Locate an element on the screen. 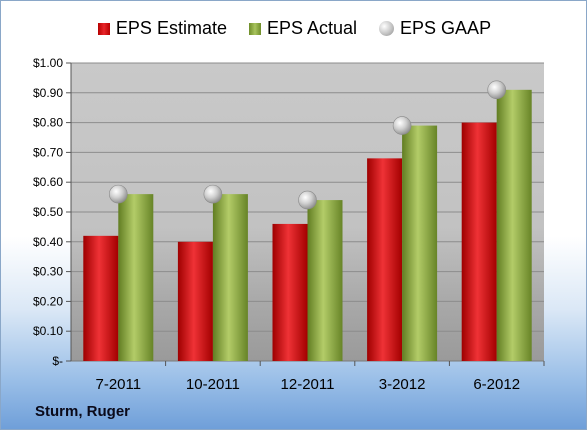 Image resolution: width=587 pixels, height=430 pixels. legend-label-eps-gaap: EPS GAAP is located at coordinates (446, 28).